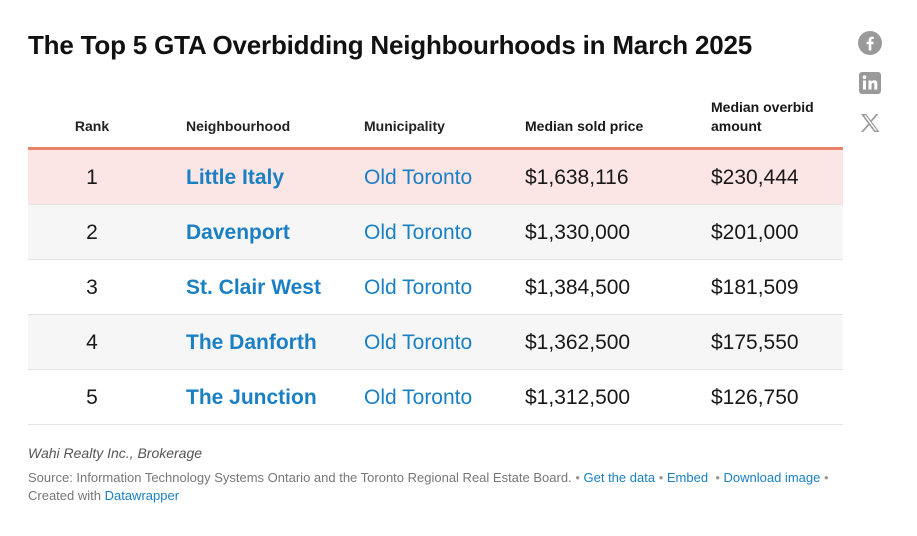 This screenshot has height=536, width=917. Describe the element at coordinates (870, 83) in the screenshot. I see `linkedin-icon` at that location.